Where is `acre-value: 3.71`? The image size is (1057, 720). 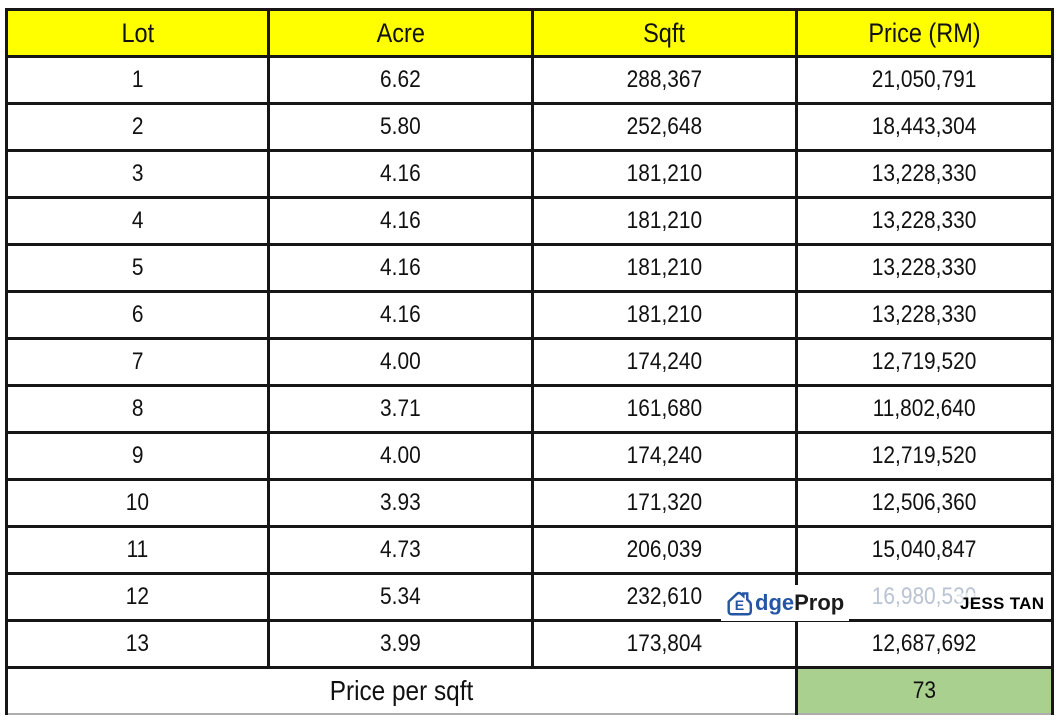
acre-value: 3.71 is located at coordinates (400, 408).